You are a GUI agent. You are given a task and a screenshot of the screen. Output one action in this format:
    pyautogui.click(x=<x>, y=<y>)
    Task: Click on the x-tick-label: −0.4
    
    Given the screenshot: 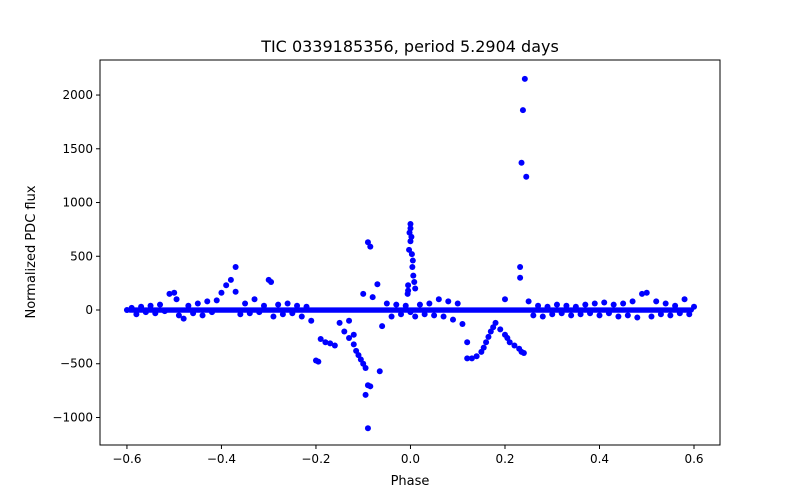 What is the action you would take?
    pyautogui.click(x=221, y=459)
    